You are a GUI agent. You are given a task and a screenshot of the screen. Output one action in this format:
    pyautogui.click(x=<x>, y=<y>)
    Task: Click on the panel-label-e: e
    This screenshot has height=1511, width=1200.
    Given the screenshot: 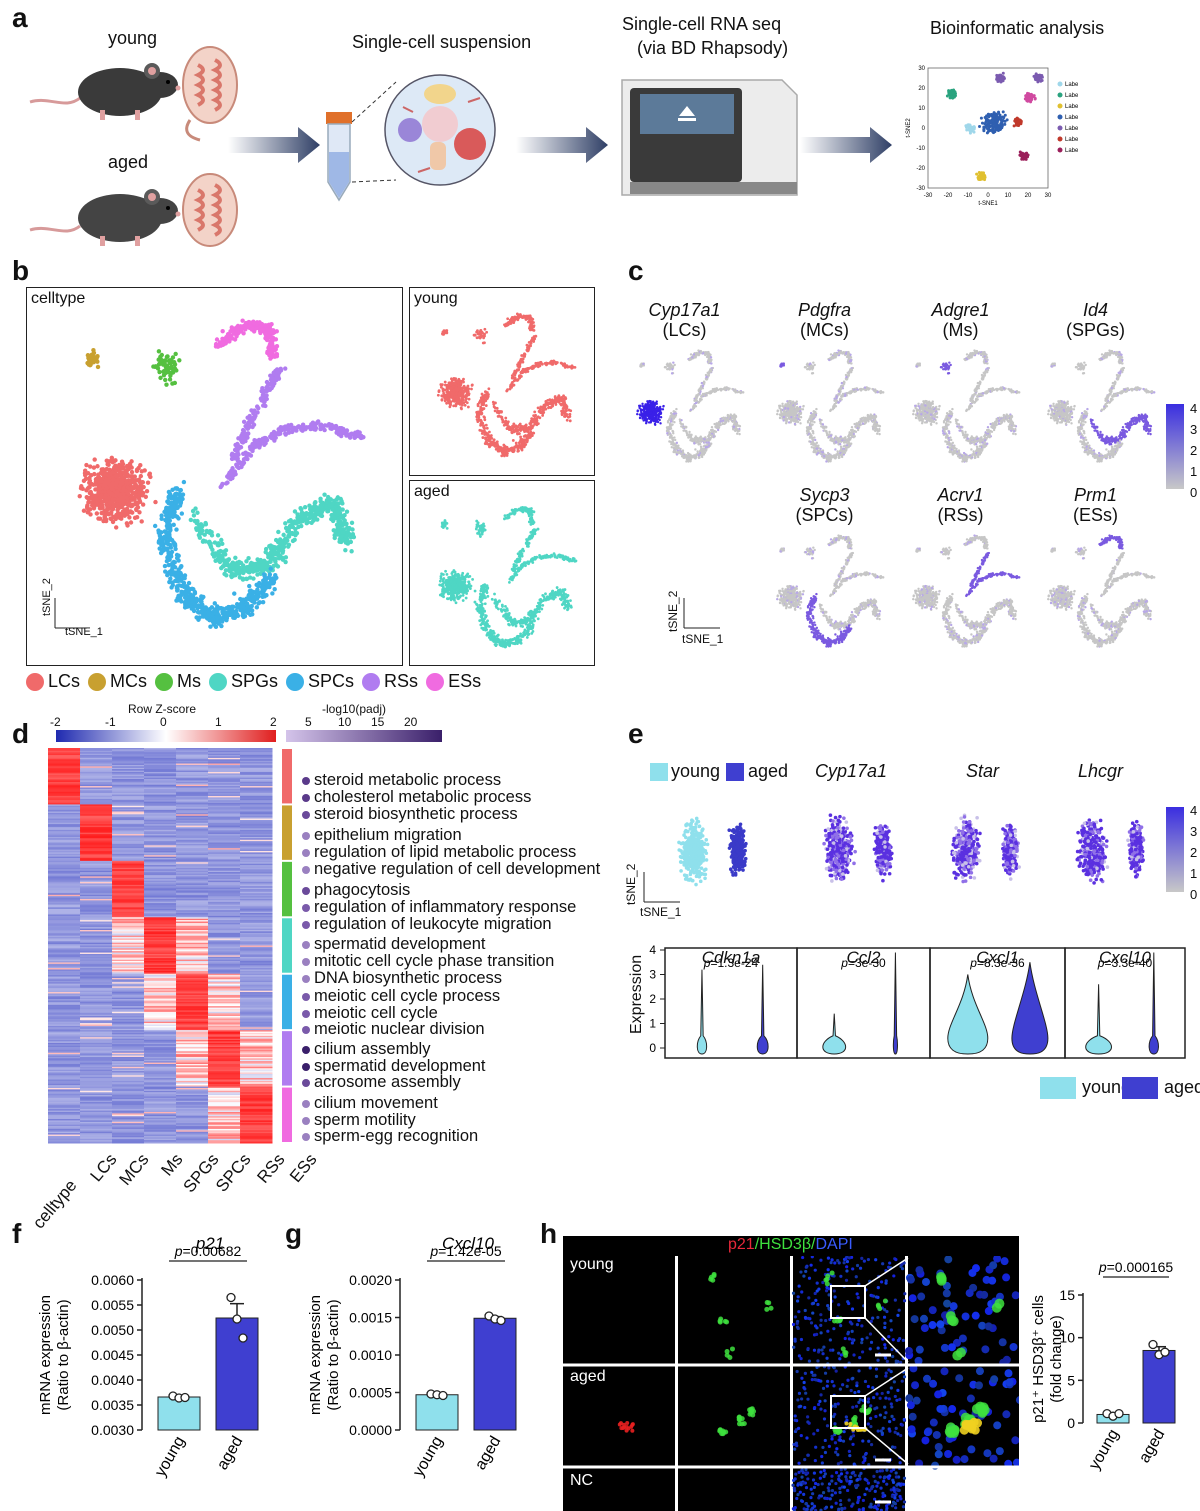 What is the action you would take?
    pyautogui.click(x=636, y=734)
    